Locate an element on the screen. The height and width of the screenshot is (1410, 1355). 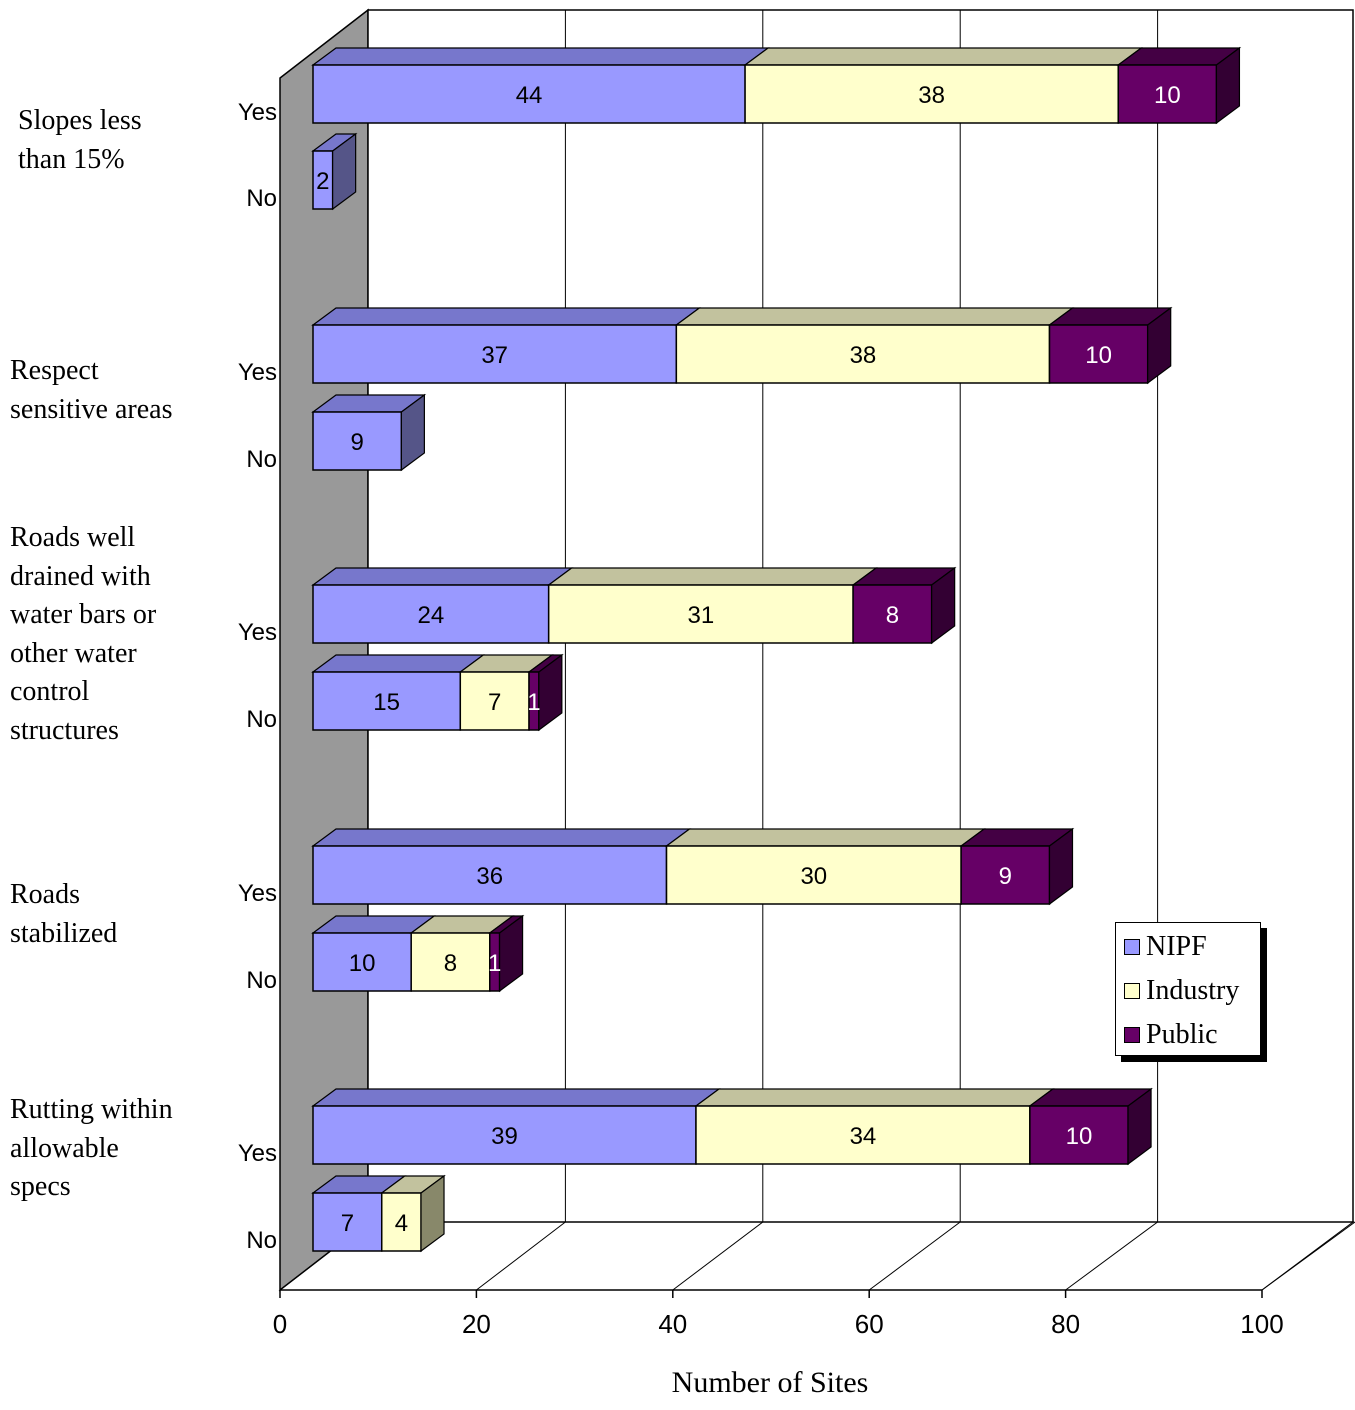
bar-g3-yes-nipf is located at coordinates (490, 875).